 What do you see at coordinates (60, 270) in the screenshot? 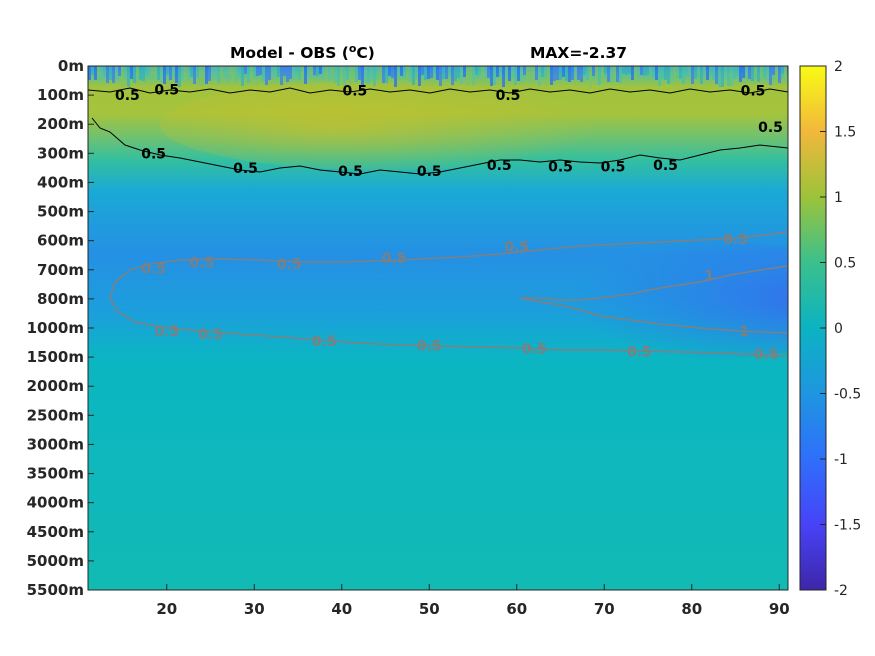
I see `y-tick-label: 700m` at bounding box center [60, 270].